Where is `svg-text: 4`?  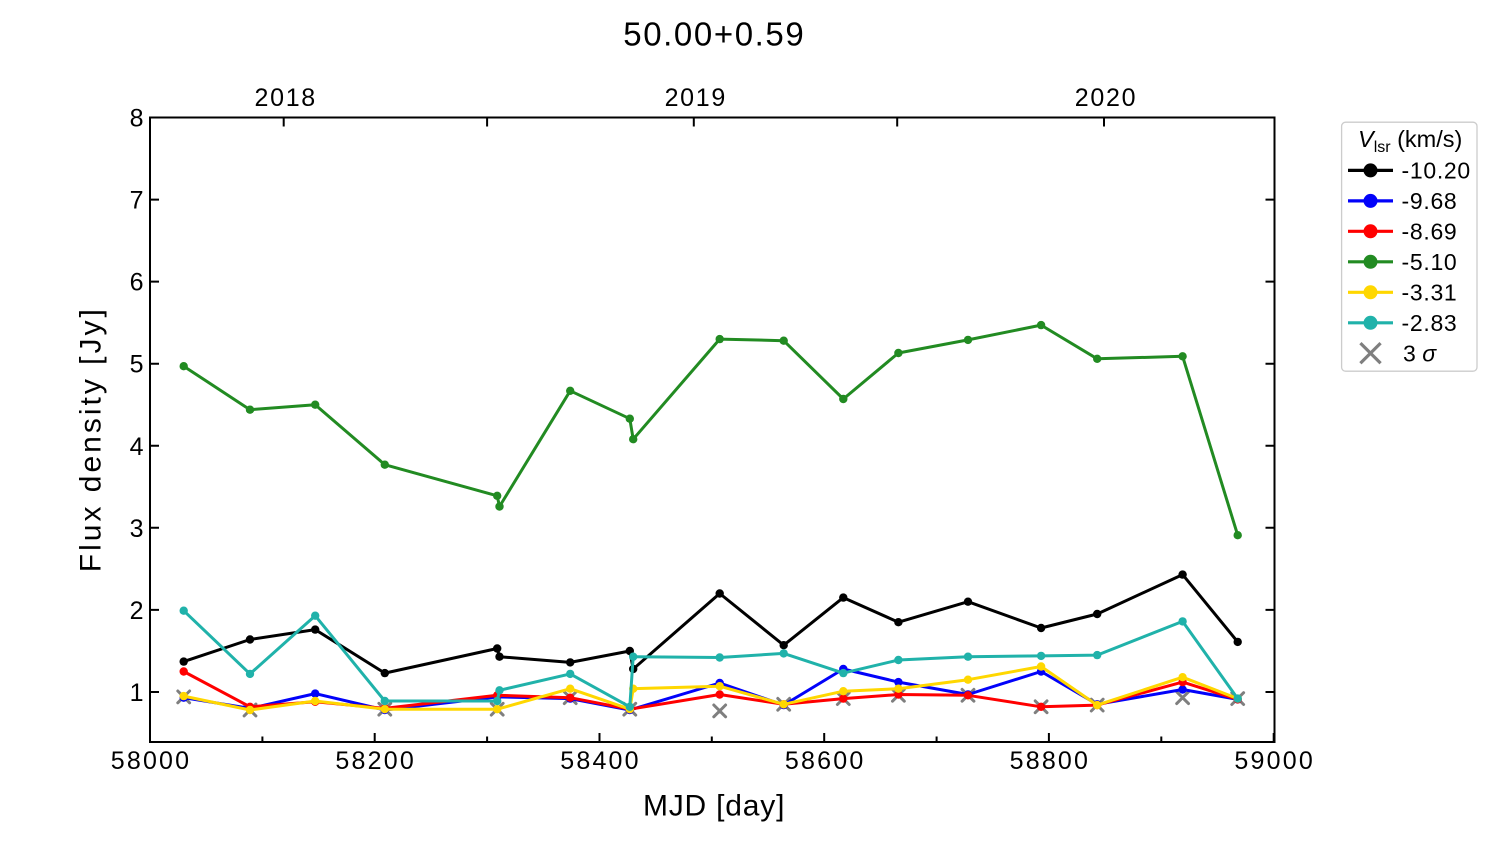
svg-text: 4 is located at coordinates (137, 447).